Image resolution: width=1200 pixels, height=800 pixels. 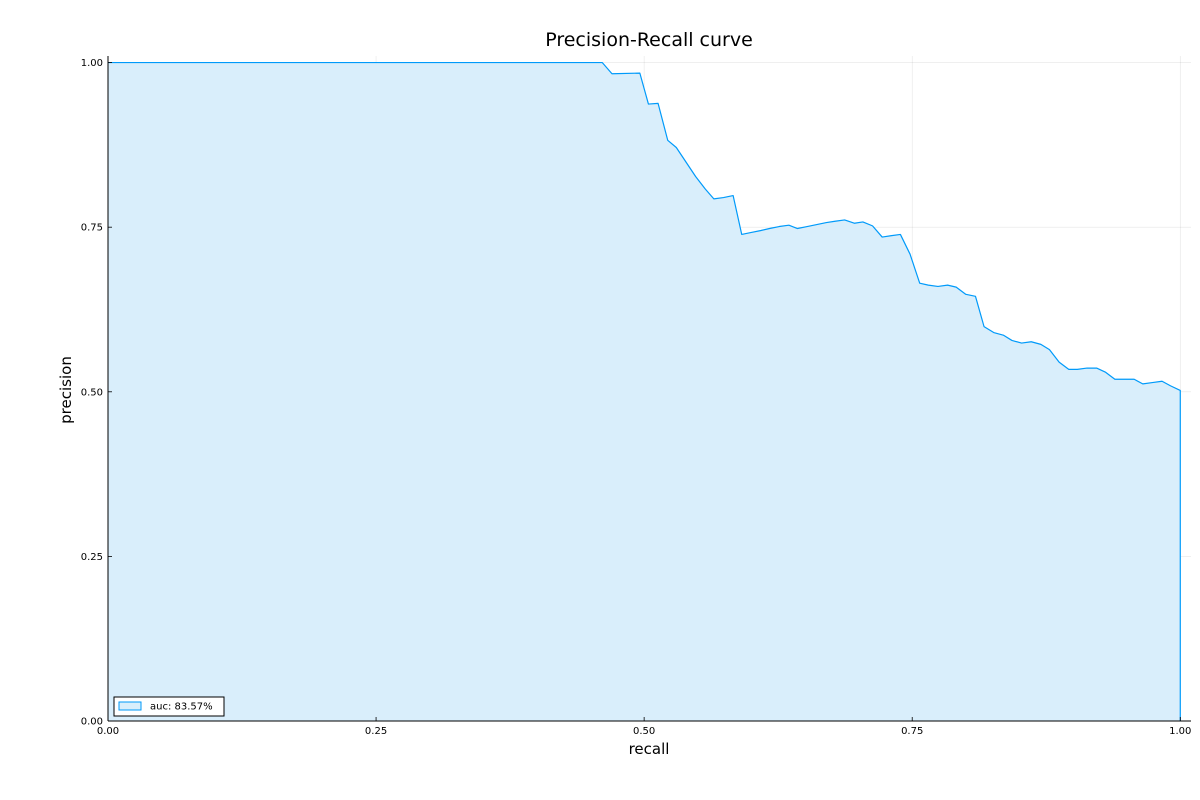 I want to click on x-tick-label: 1.00, so click(x=1180, y=731).